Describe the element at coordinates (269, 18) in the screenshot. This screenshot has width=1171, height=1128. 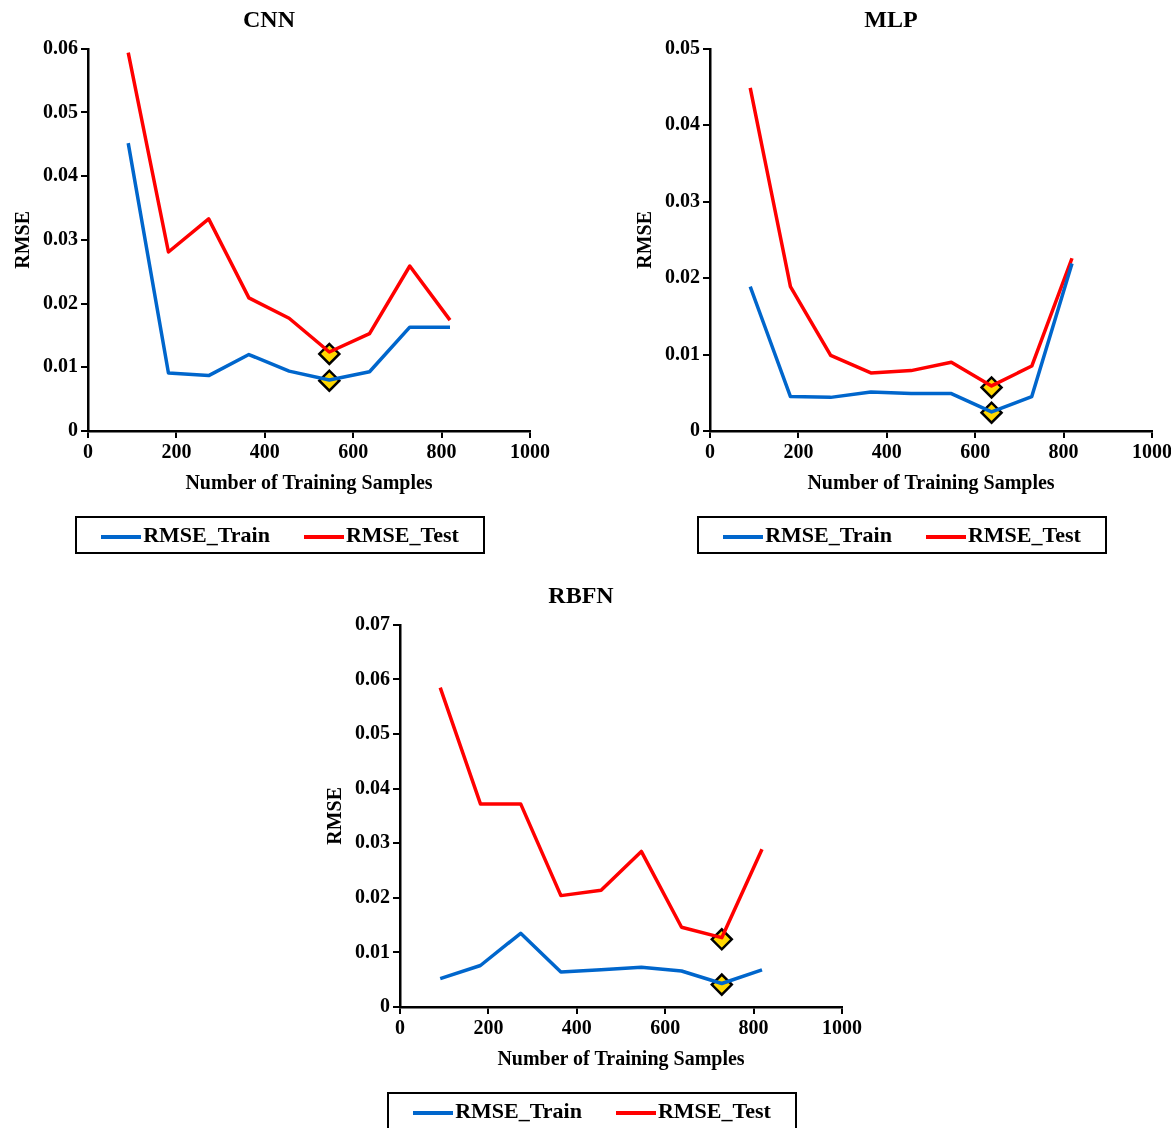
I see `chart-title: CNN` at that location.